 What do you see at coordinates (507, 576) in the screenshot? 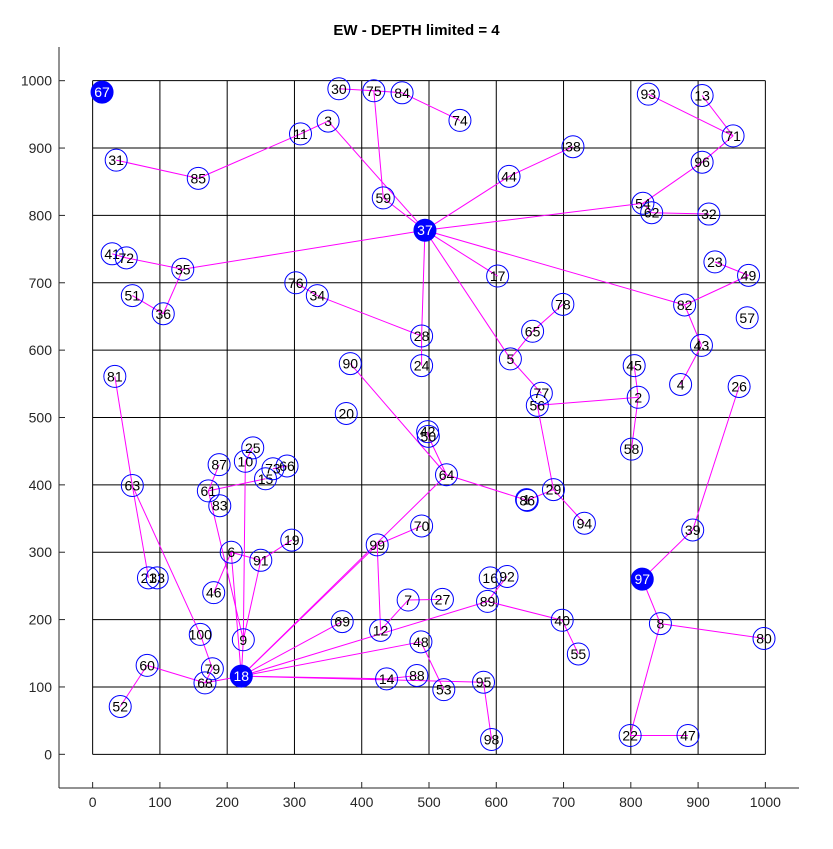
I see `node-label-92: 92` at bounding box center [507, 576].